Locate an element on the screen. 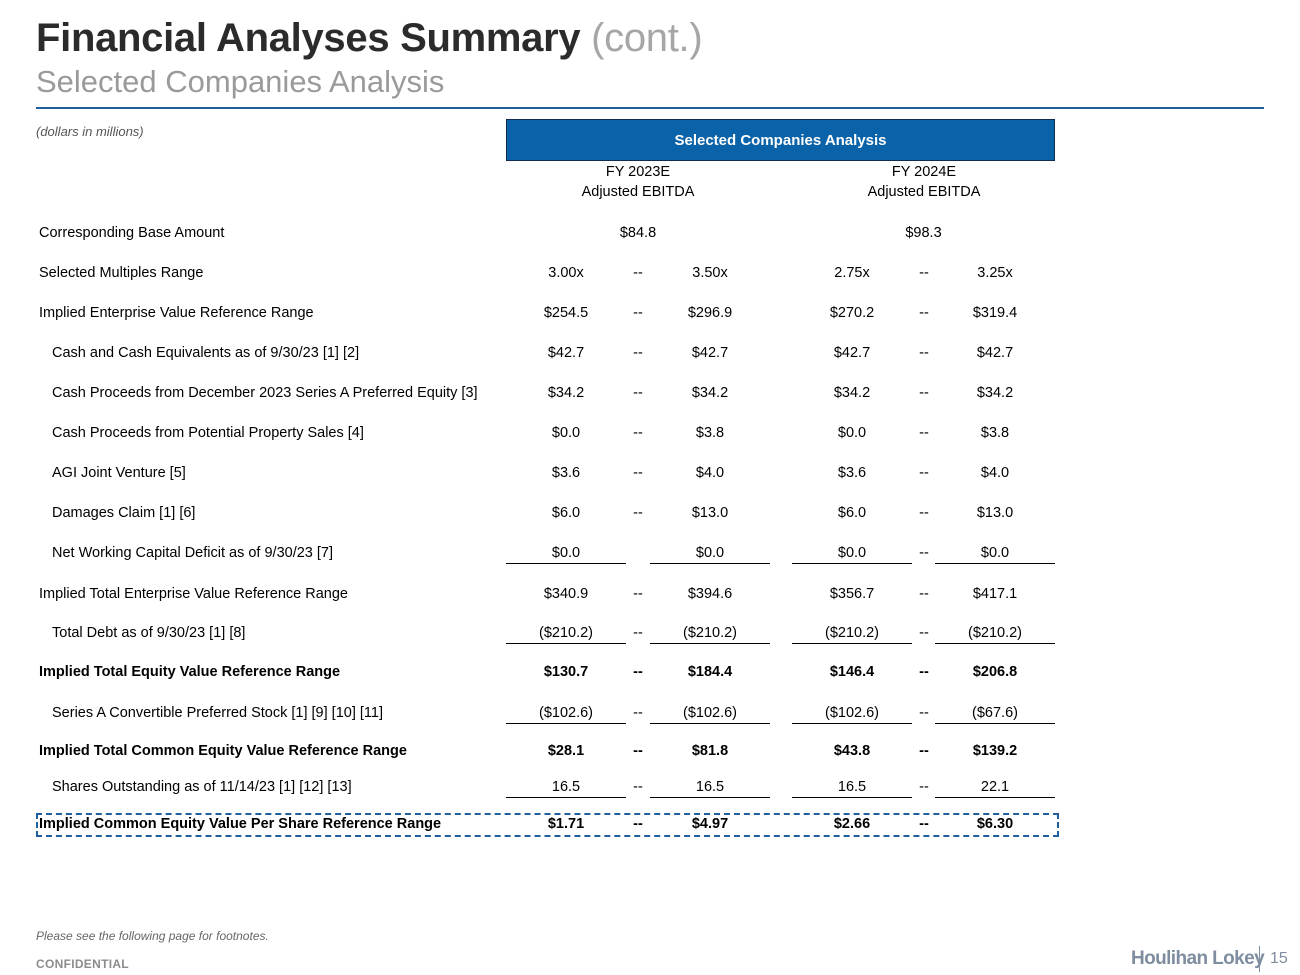  value-fy2024-high: $3.8 is located at coordinates (995, 433).